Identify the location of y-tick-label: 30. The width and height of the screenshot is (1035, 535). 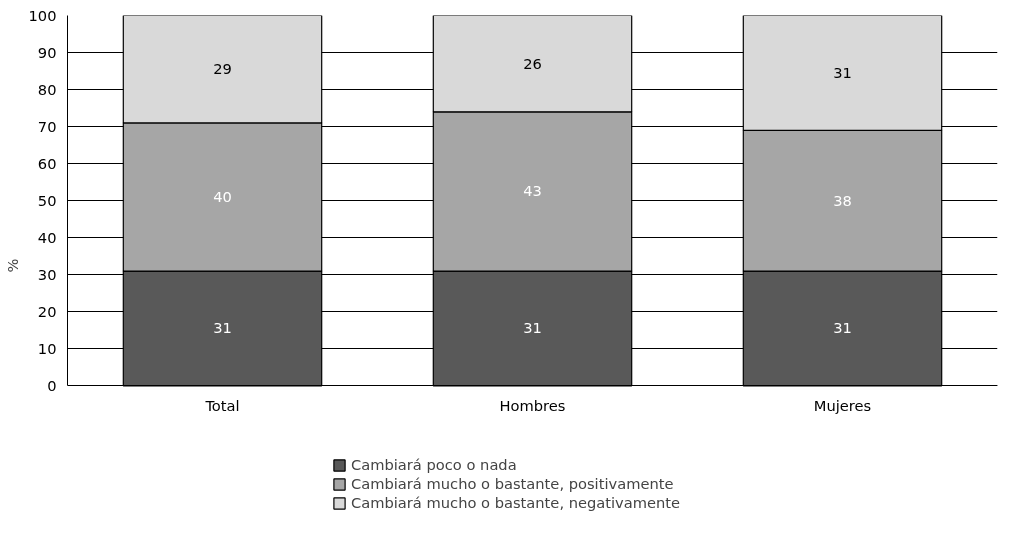
(47, 274).